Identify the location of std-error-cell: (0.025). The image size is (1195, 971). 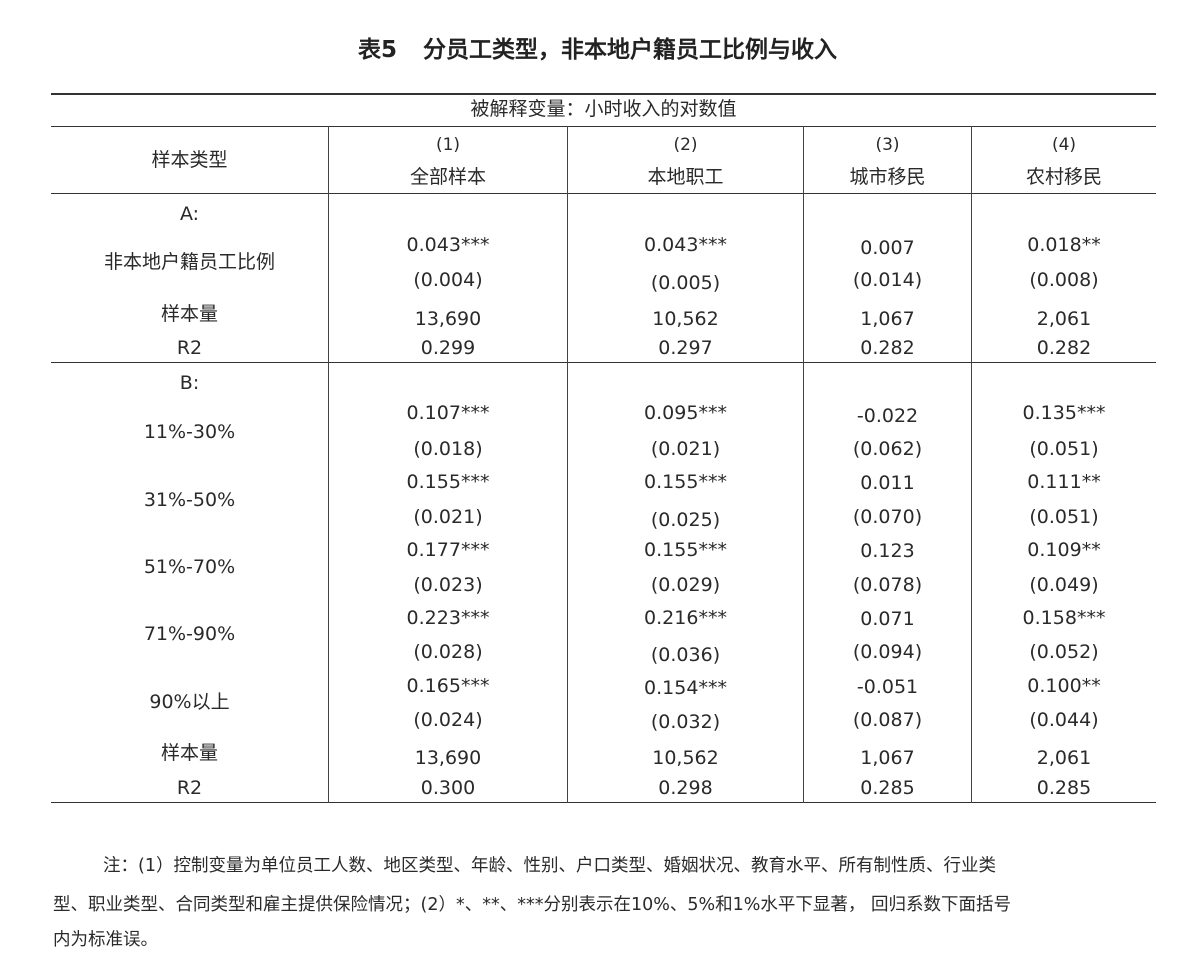
(685, 520).